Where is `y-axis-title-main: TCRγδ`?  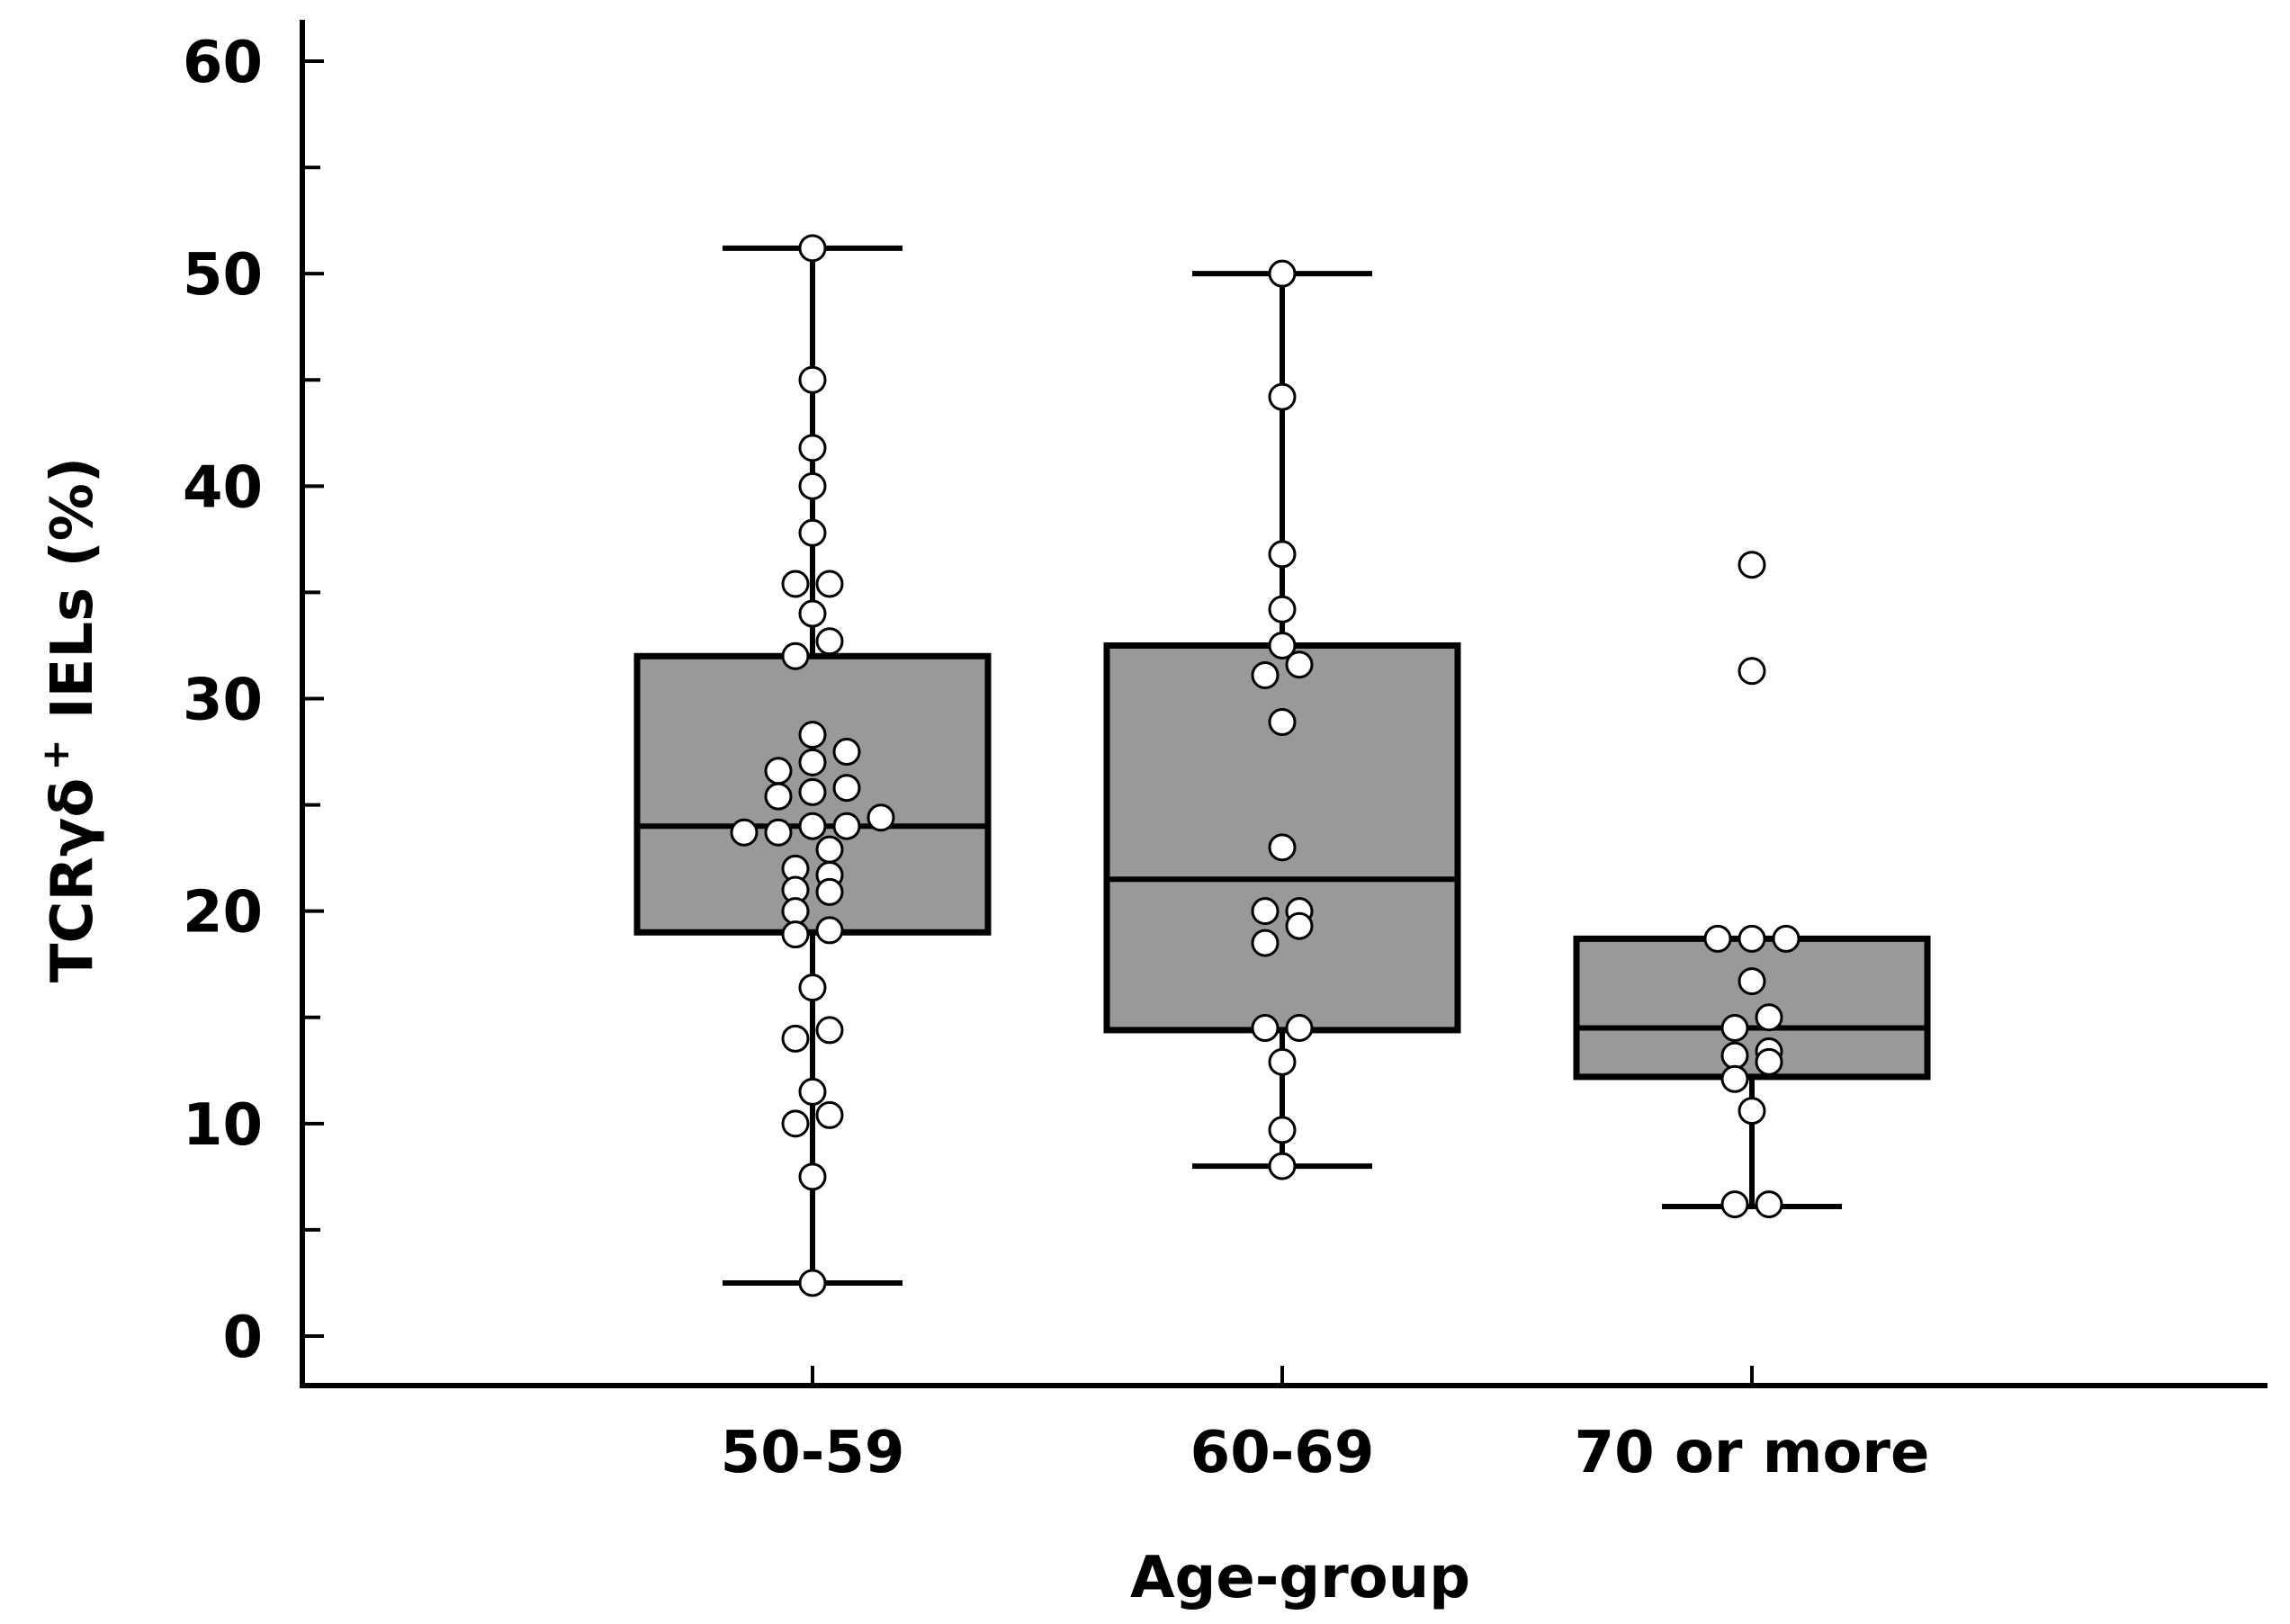
y-axis-title-main: TCRγδ is located at coordinates (73, 880).